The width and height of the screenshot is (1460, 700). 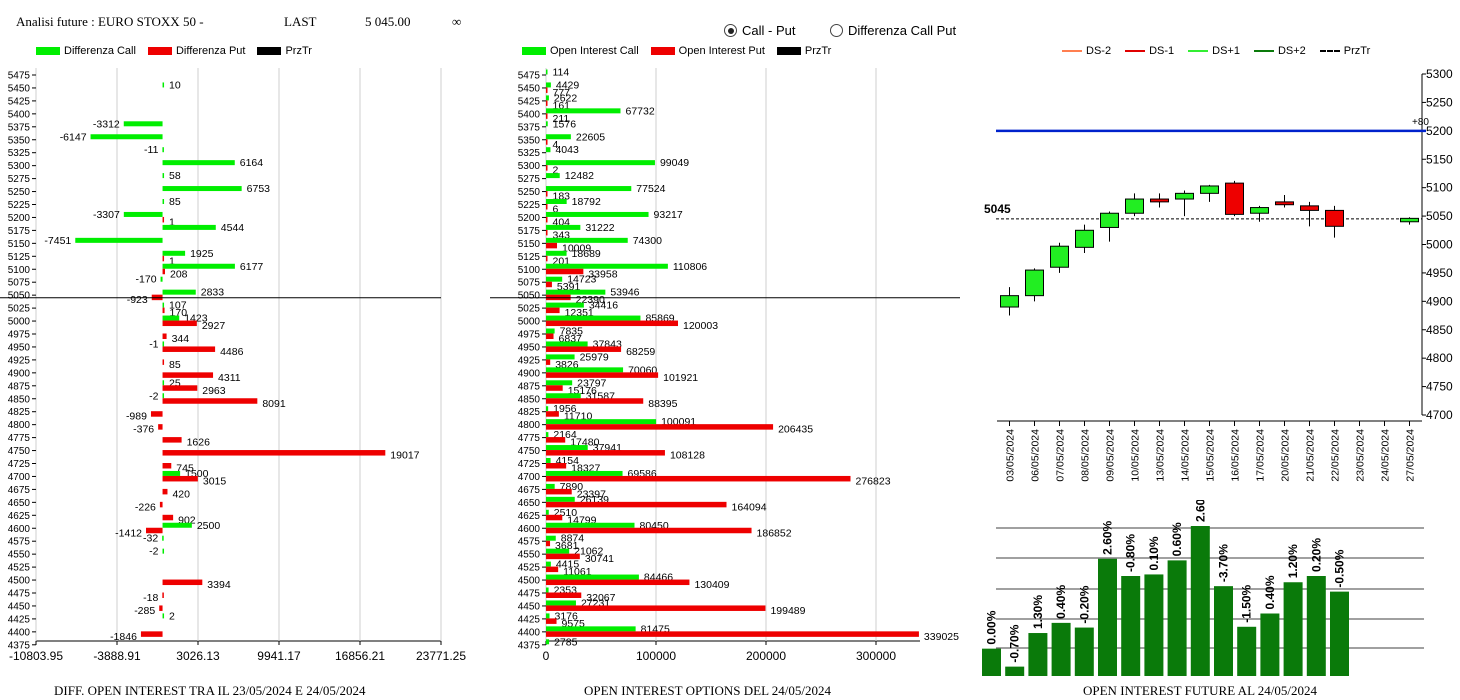 I want to click on legend-line-ds+1, so click(x=1198, y=51).